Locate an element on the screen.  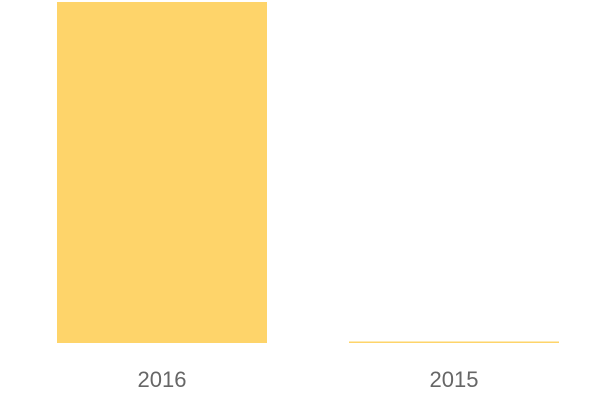
x-tick-label: 2016 is located at coordinates (162, 379).